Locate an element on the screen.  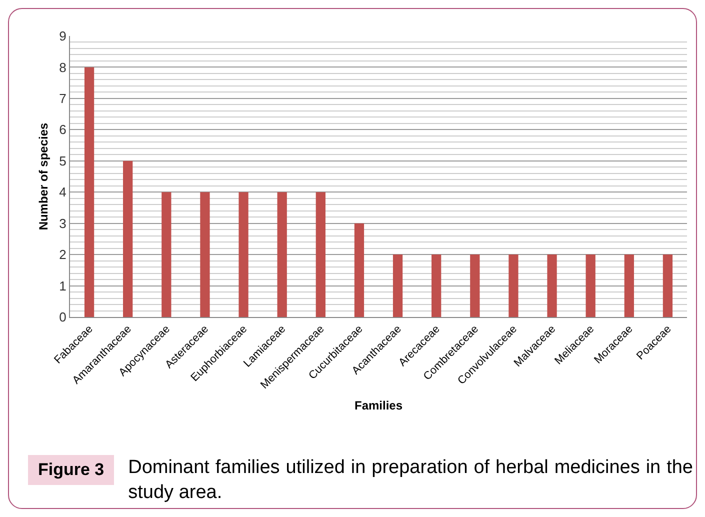
y-tick-label: 5 is located at coordinates (62, 160).